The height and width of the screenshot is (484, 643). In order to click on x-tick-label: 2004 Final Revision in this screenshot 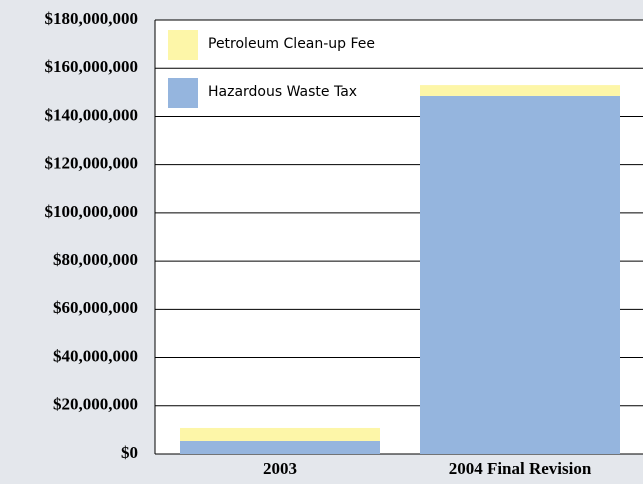, I will do `click(520, 468)`.